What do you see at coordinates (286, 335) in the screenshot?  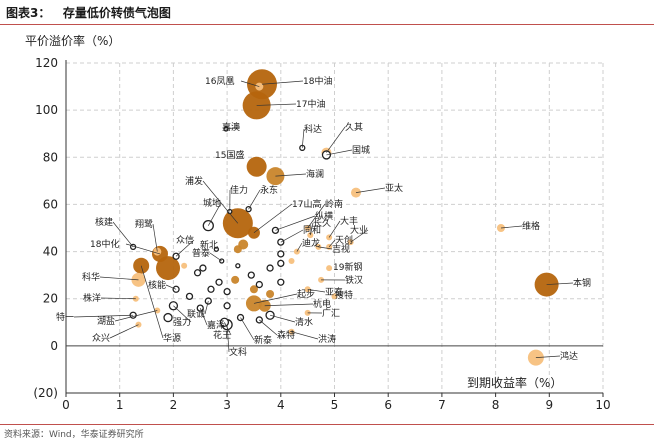 I see `bubble-label: 森特` at bounding box center [286, 335].